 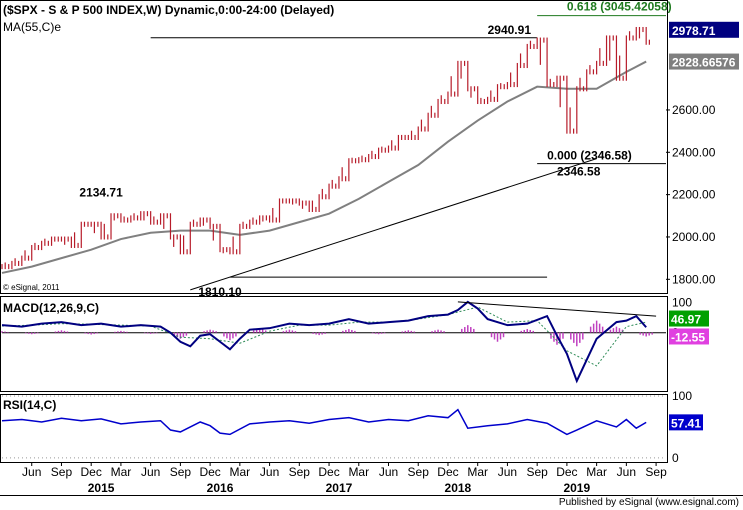 I want to click on price-trendline, so click(x=393, y=224).